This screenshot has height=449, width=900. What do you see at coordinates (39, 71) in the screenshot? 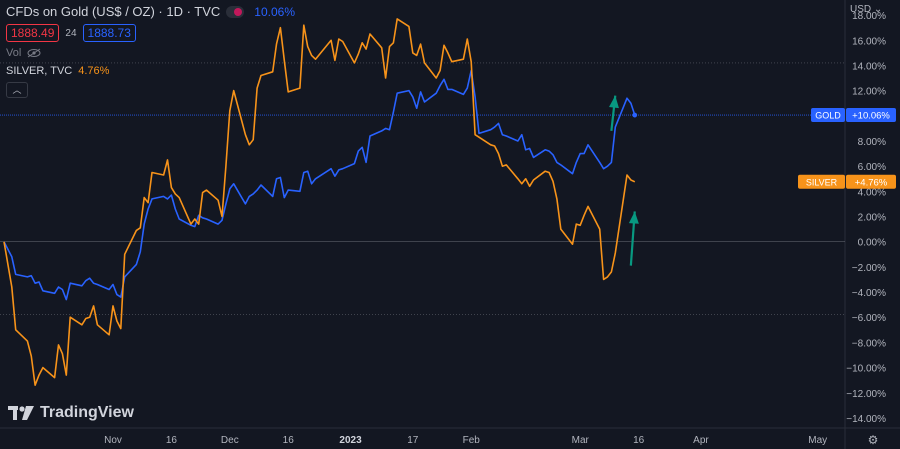
I see `compare-symbol: SILVER, TVC` at bounding box center [39, 71].